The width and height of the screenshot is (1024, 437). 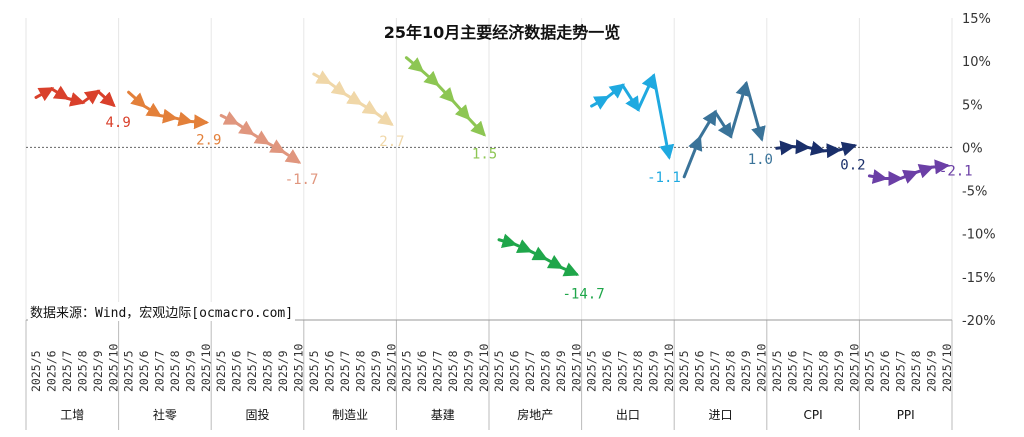 What do you see at coordinates (165, 414) in the screenshot?
I see `group-label: 社零` at bounding box center [165, 414].